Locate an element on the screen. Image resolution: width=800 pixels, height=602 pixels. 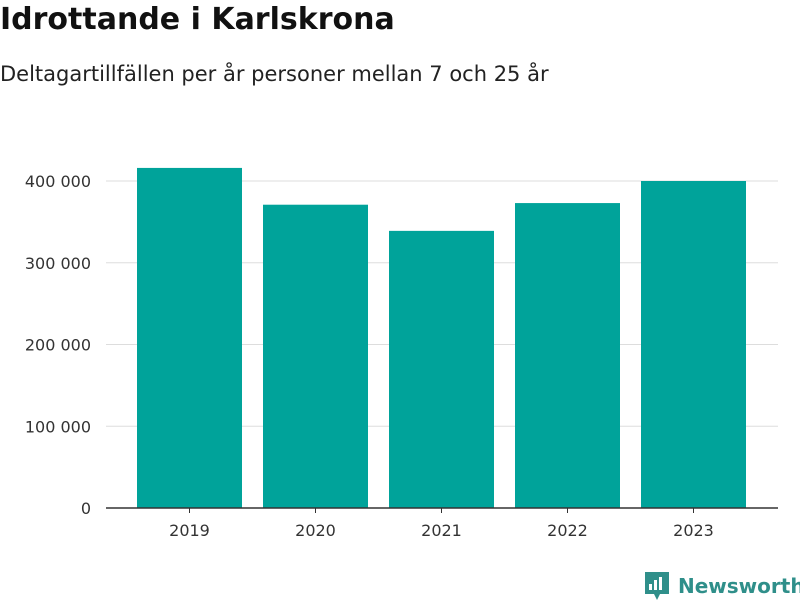
brand-name: Newsworthy is located at coordinates (739, 586).